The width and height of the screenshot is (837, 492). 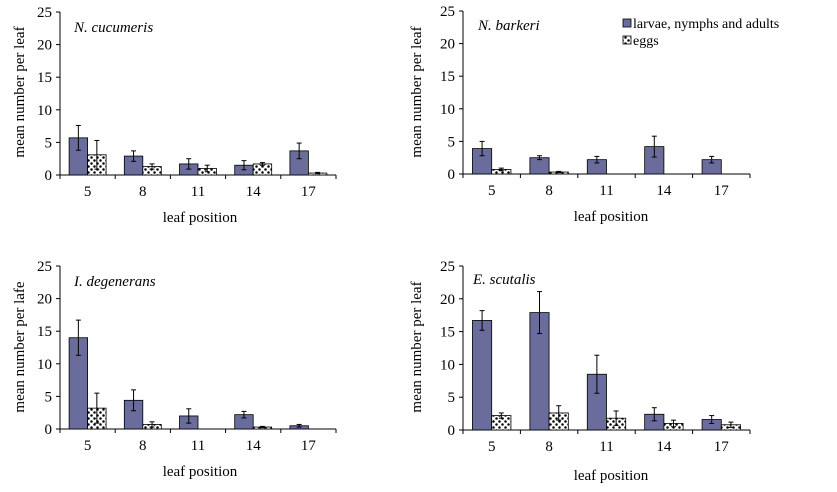 What do you see at coordinates (113, 28) in the screenshot?
I see `panel-title: N. cucumeris` at bounding box center [113, 28].